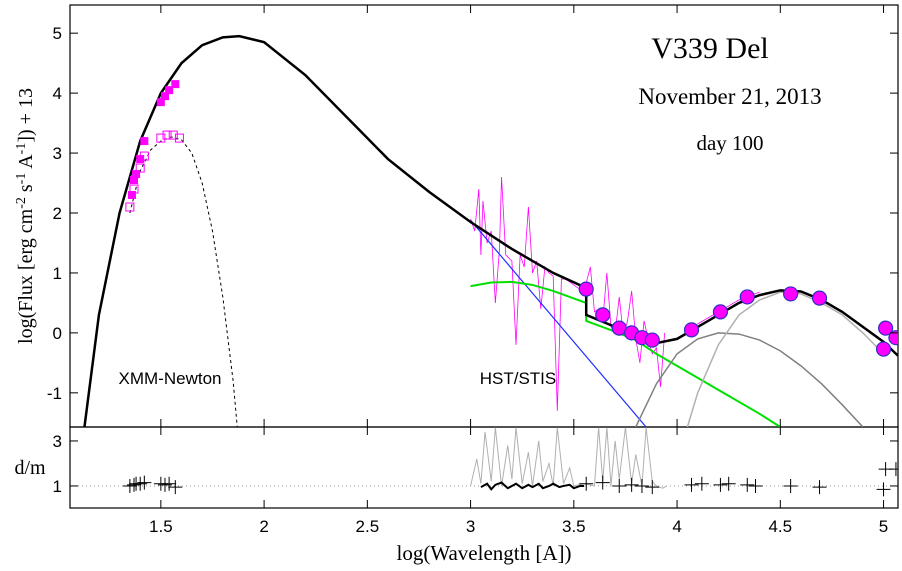 The height and width of the screenshot is (571, 902). Describe the element at coordinates (54, 393) in the screenshot. I see `y-tick-label: -1` at that location.